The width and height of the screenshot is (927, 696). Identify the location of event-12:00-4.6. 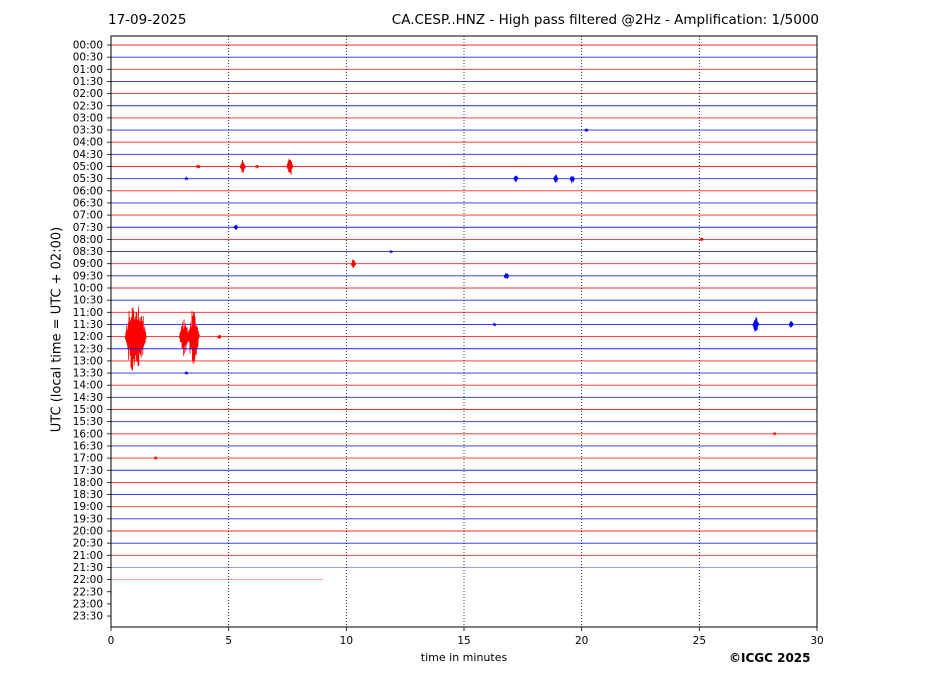
(219, 337).